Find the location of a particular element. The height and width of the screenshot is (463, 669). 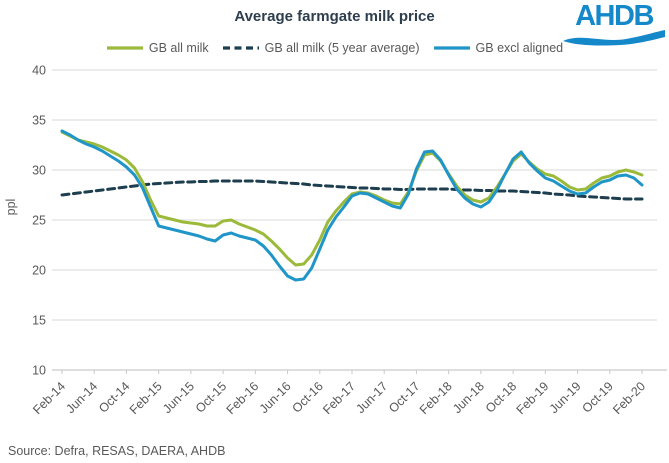

legend-item-2: GB excl aligned is located at coordinates (498, 48).